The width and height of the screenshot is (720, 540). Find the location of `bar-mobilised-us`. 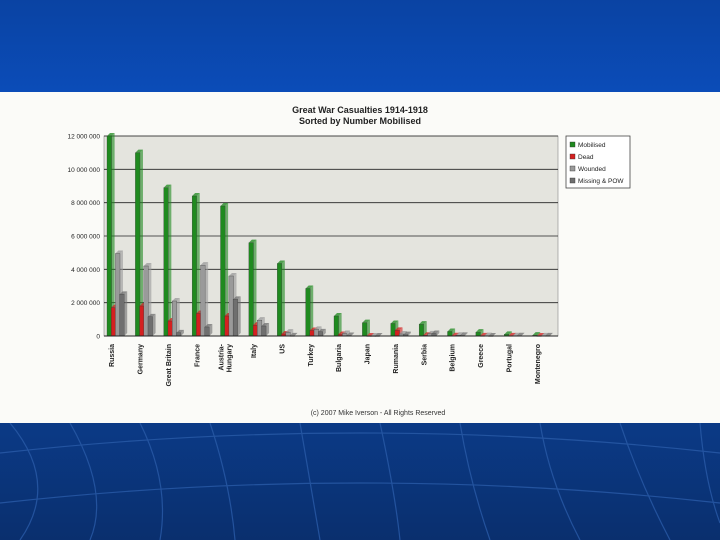

bar-mobilised-us is located at coordinates (279, 300).